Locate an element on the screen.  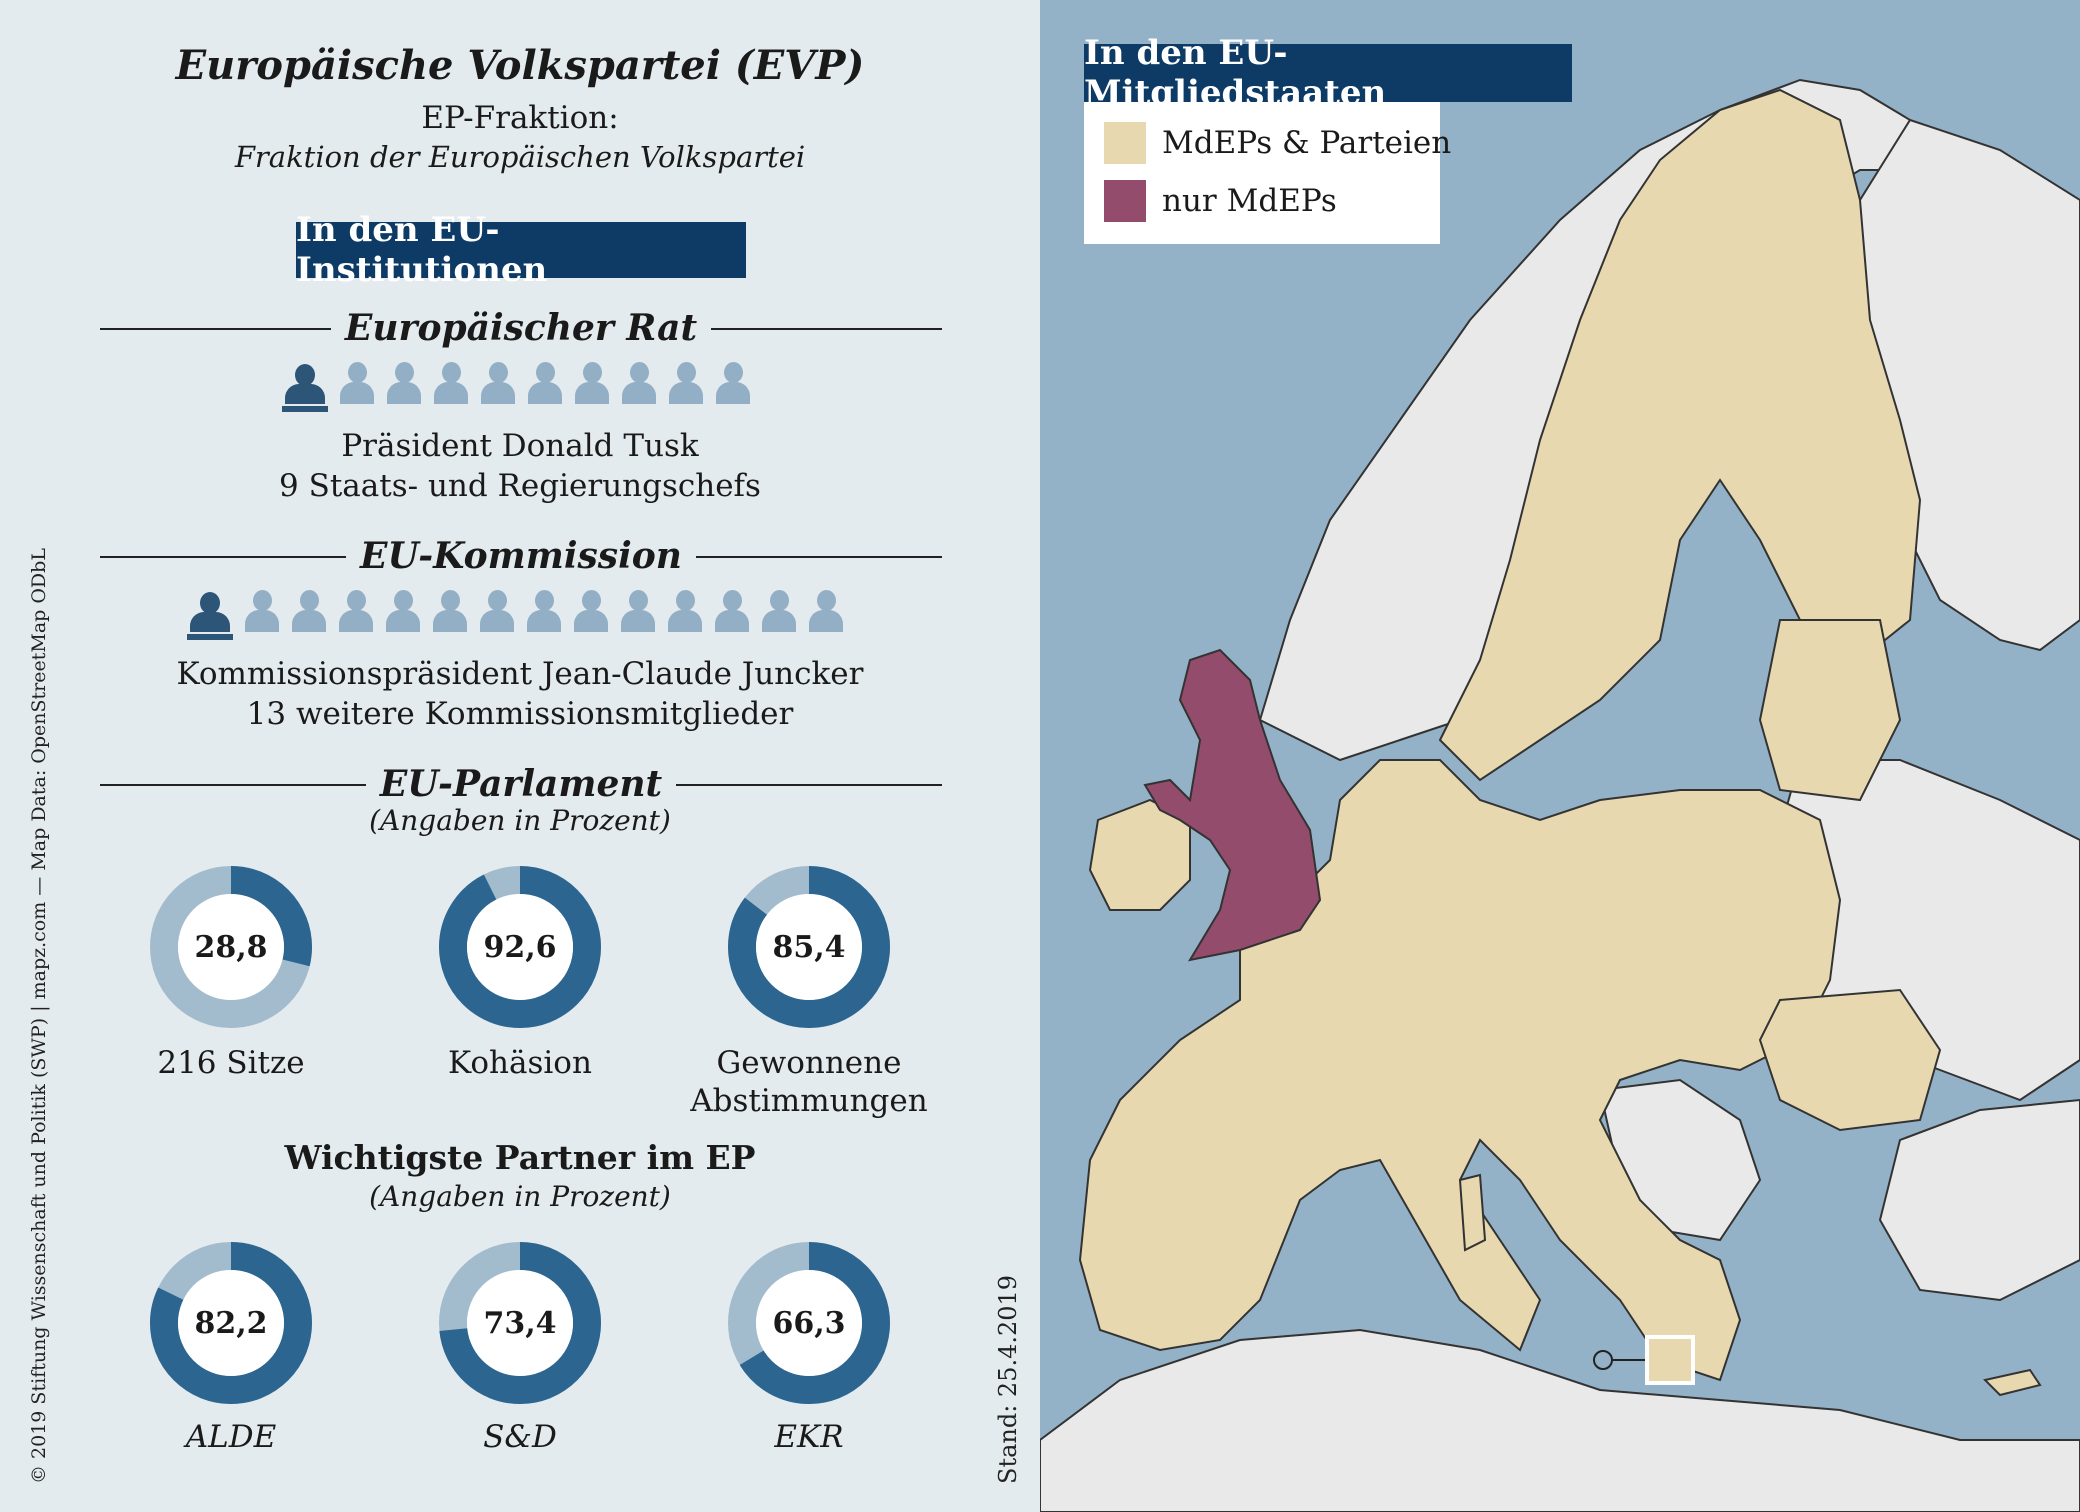
donut-chart: 85,4 is located at coordinates (809, 947).